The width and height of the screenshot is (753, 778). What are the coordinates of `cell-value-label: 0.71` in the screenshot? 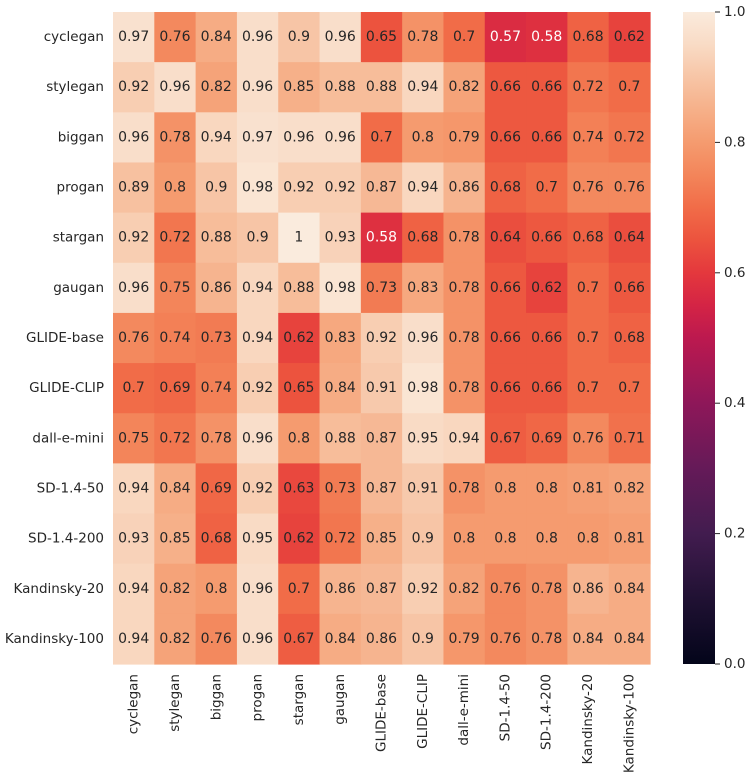 It's located at (629, 438).